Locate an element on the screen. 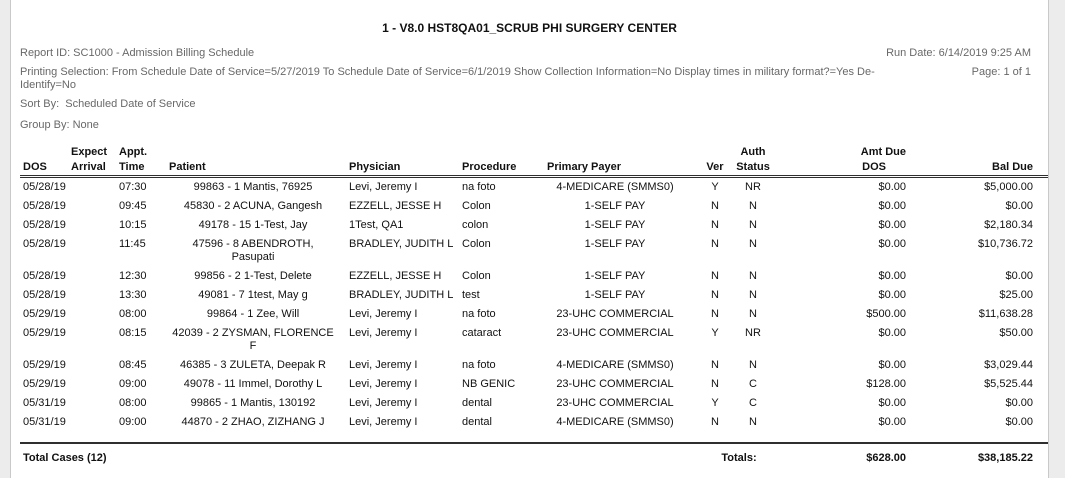 The height and width of the screenshot is (478, 1065). col-header-auth: Auth is located at coordinates (753, 152).